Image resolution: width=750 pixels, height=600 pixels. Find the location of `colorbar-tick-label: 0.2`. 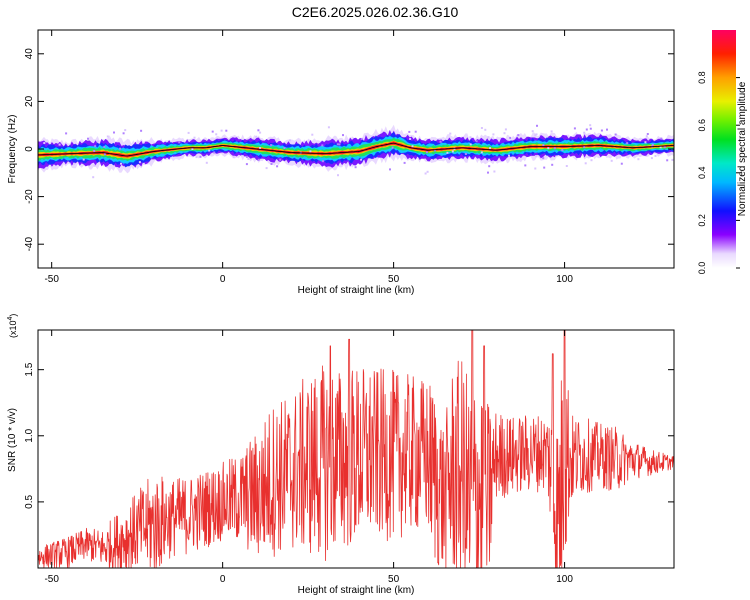

colorbar-tick-label: 0.2 is located at coordinates (702, 220).